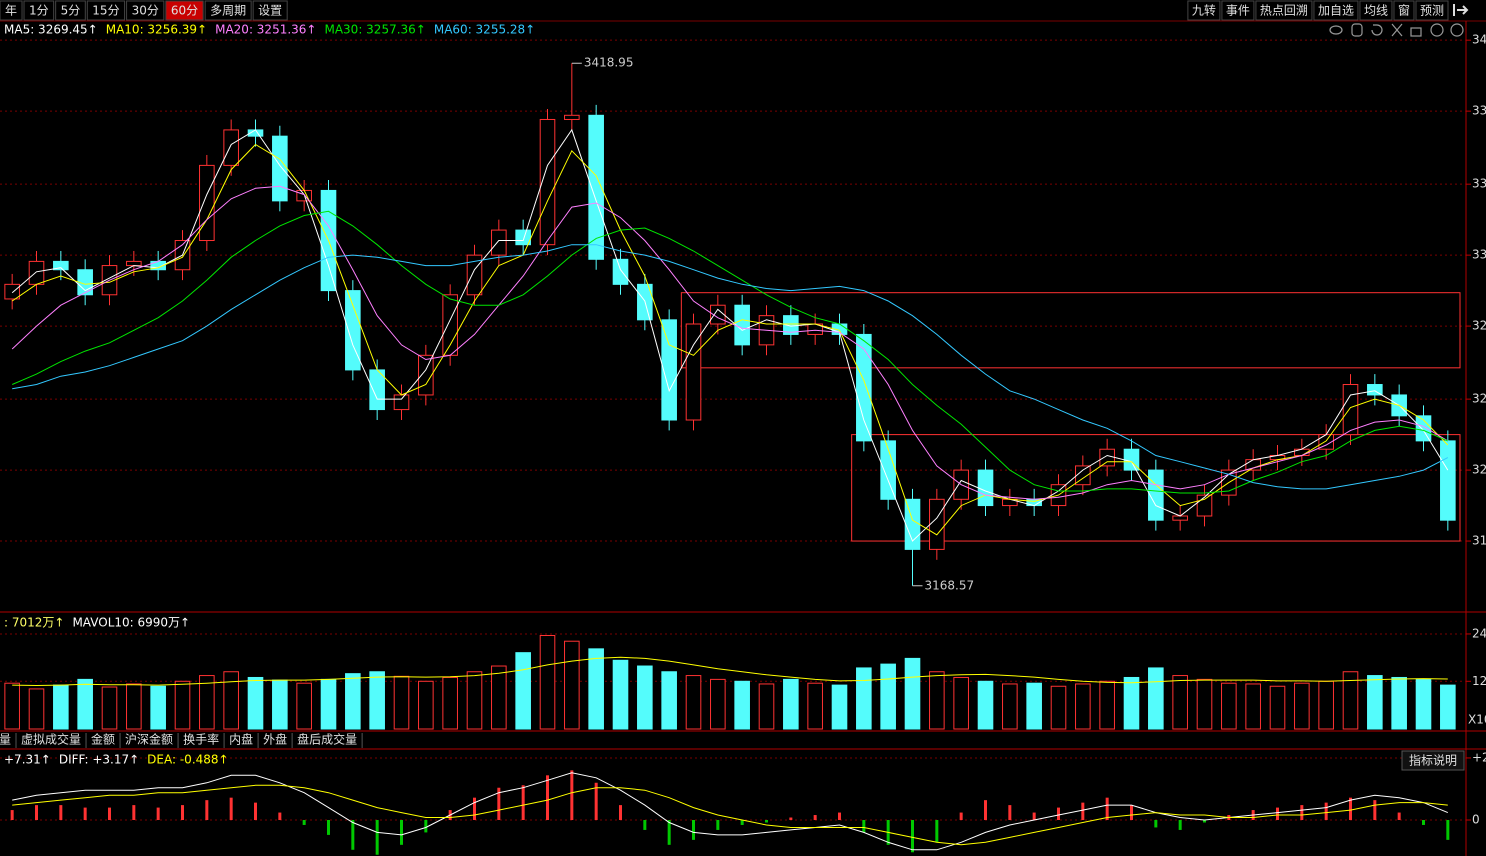  Describe the element at coordinates (1336, 30) in the screenshot. I see `icon-eye` at that location.